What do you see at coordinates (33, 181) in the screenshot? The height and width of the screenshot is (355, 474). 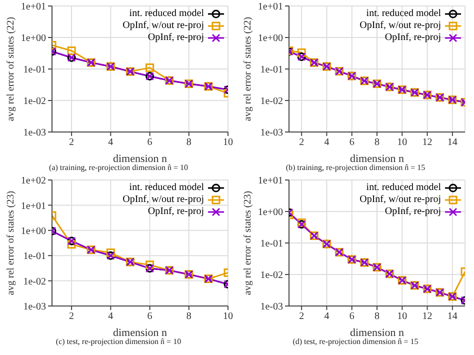 I see `y-tick-label: 1e+02` at bounding box center [33, 181].